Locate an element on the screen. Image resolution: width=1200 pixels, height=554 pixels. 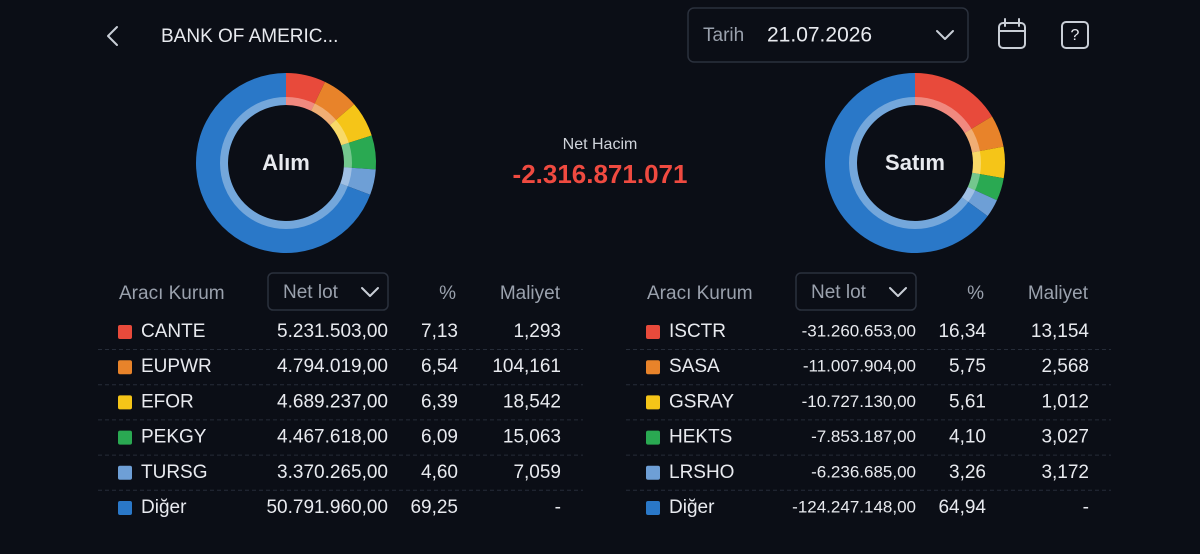
cost: 13,154 is located at coordinates (1060, 331).